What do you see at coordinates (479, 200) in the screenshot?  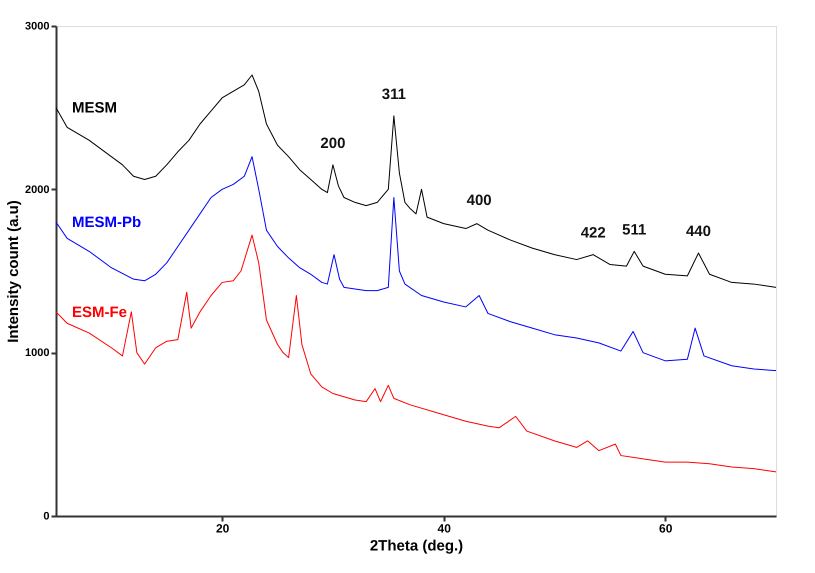 I see `annotation: 400` at bounding box center [479, 200].